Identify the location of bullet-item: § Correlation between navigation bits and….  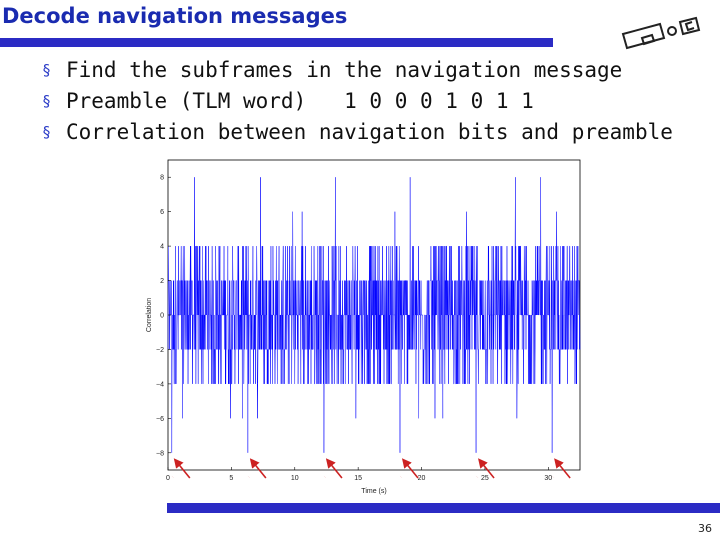
(357, 132).